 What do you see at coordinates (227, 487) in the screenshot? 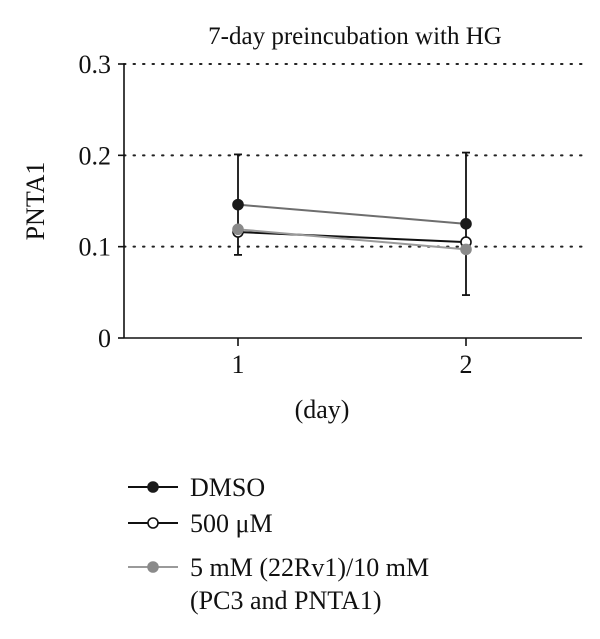
I see `legend-label: DMSO` at bounding box center [227, 487].